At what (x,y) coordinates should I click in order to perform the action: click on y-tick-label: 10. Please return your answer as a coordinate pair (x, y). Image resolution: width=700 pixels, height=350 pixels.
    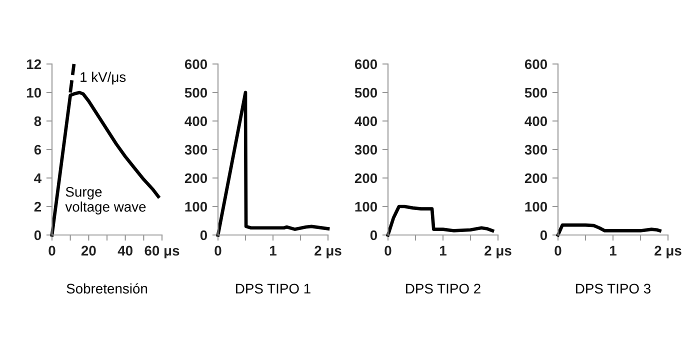
    Looking at the image, I should click on (34, 93).